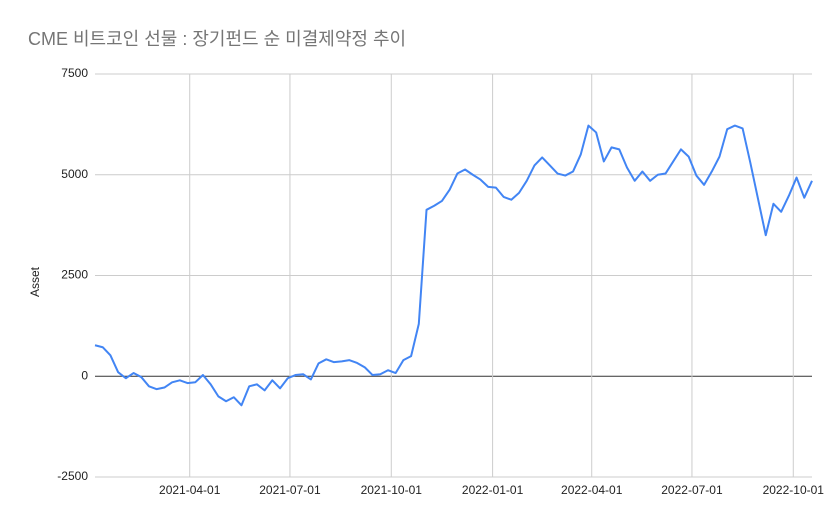 The height and width of the screenshot is (528, 839). Describe the element at coordinates (493, 490) in the screenshot. I see `x-tick-label: 2022-01-01` at that location.